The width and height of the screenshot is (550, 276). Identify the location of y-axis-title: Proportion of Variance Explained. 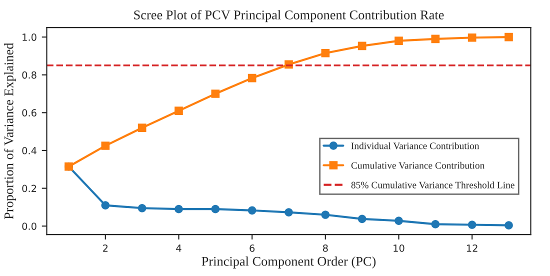
(10, 131).